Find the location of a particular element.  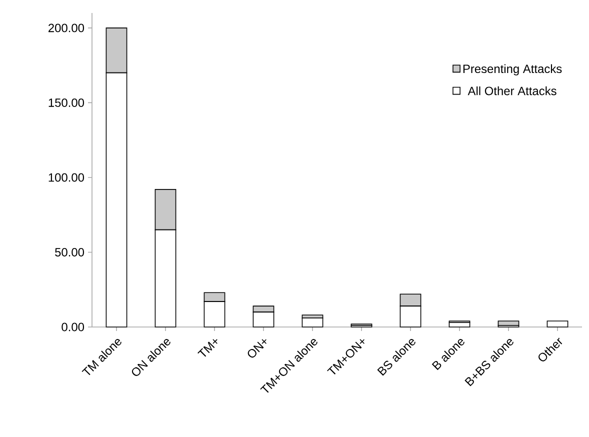

y-tick-label: 100.00 is located at coordinates (66, 177).